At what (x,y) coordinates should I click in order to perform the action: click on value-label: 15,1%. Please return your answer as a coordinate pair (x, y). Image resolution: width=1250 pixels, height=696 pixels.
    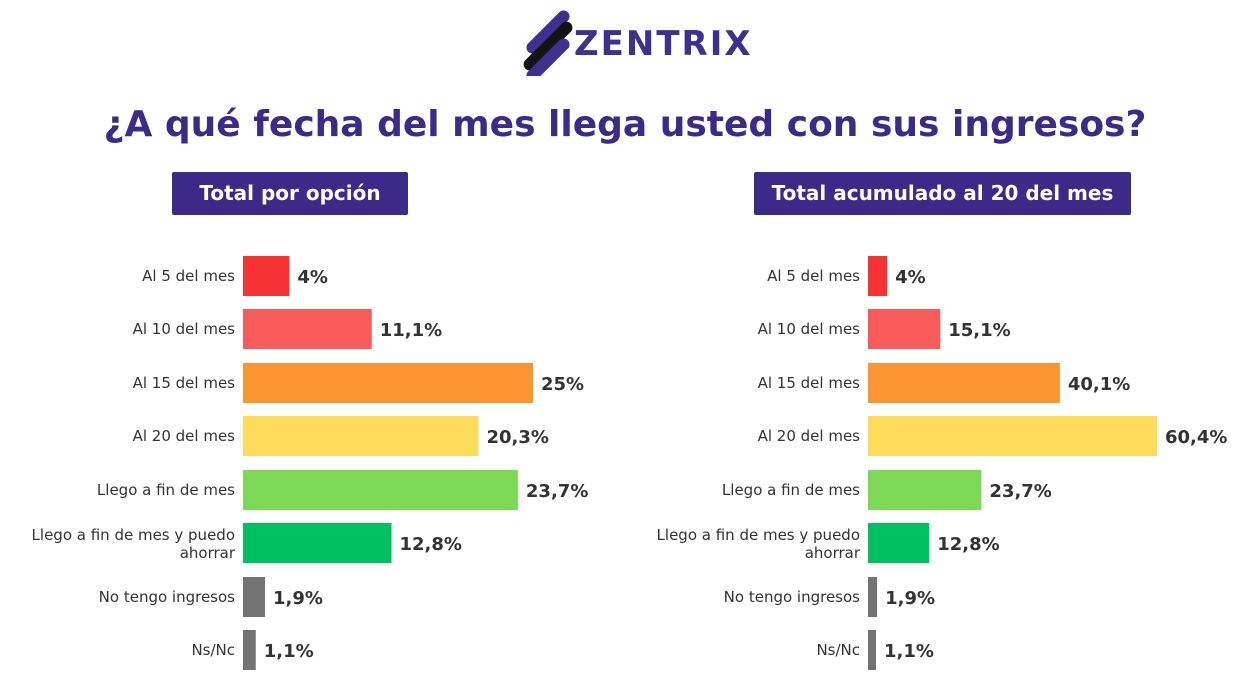
    Looking at the image, I should click on (979, 330).